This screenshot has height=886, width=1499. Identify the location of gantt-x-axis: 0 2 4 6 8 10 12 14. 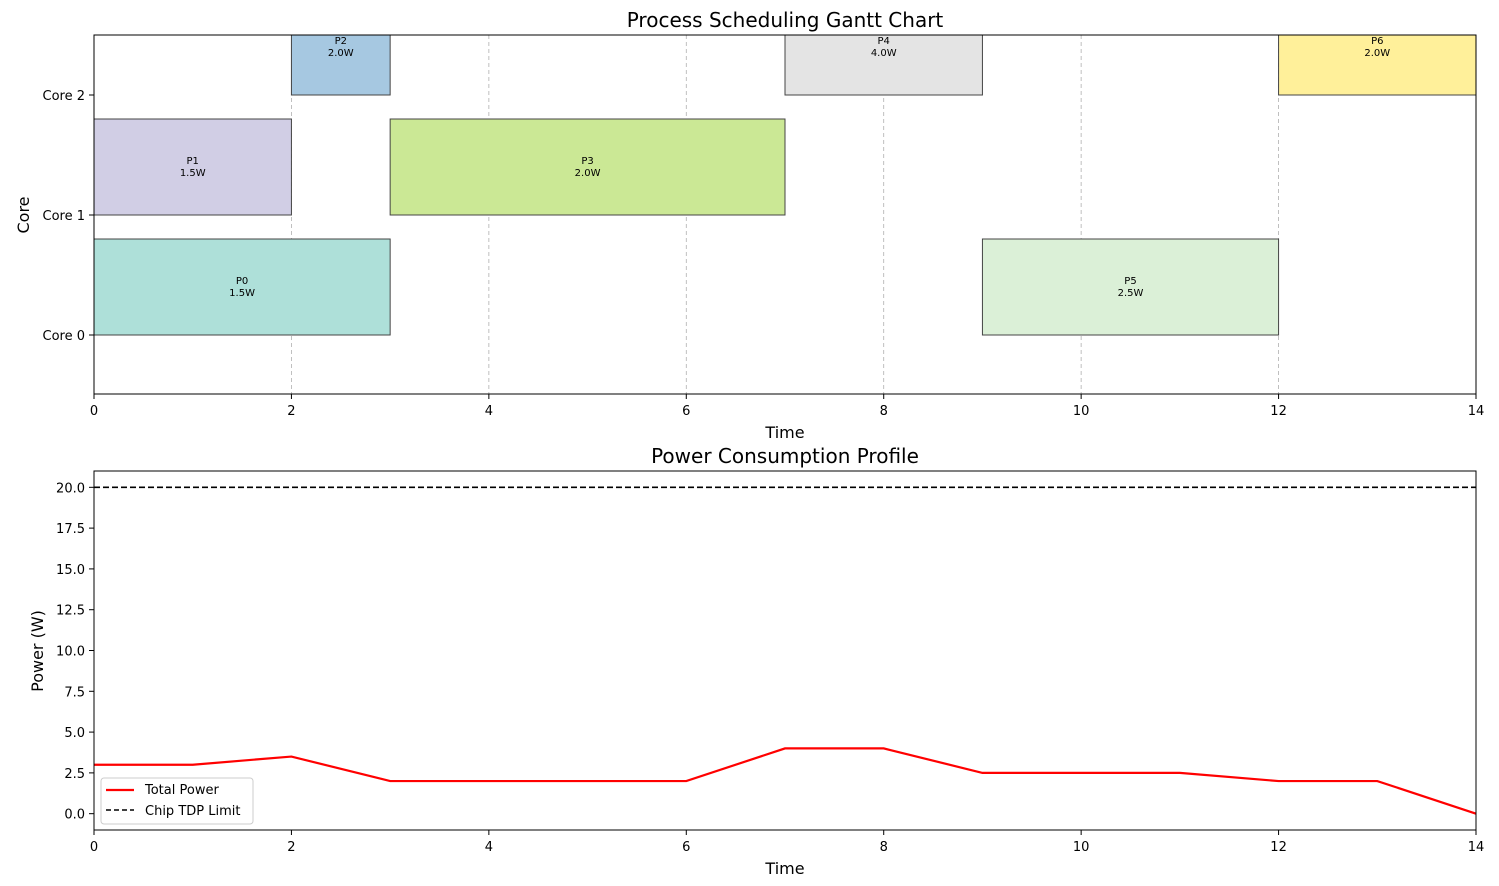
(787, 406).